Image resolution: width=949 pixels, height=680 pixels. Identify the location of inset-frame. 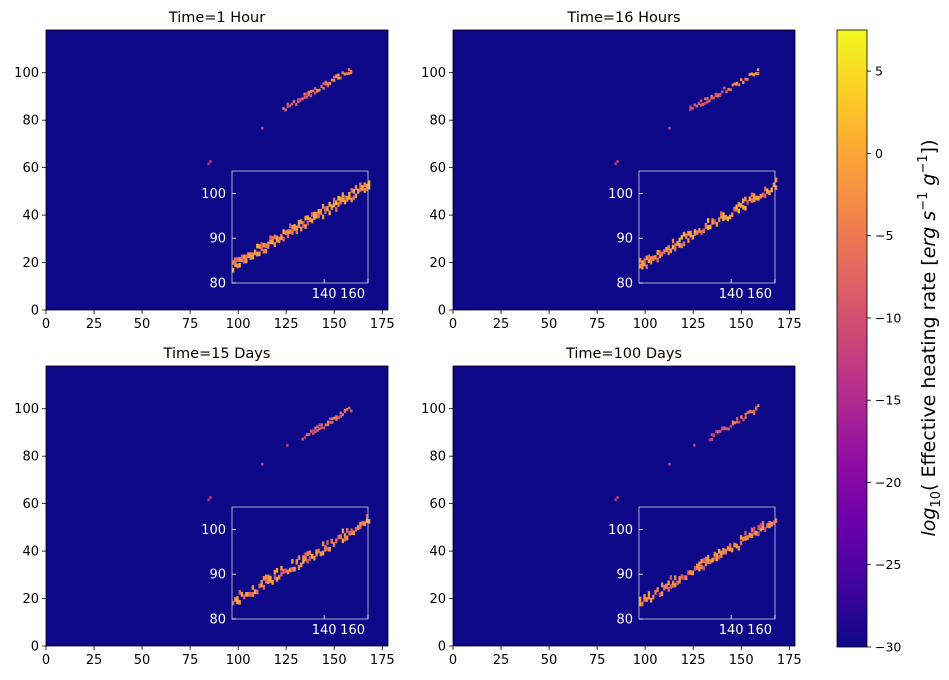
(707, 227).